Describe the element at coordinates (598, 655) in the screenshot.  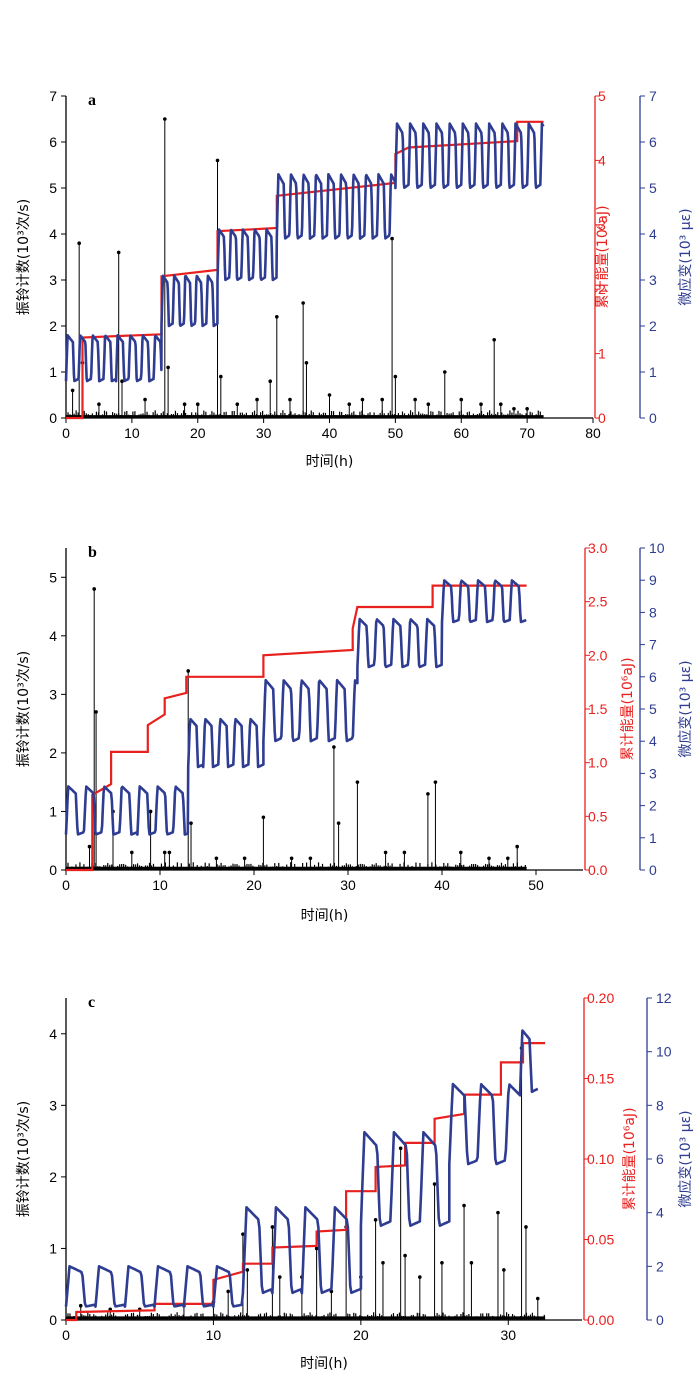
I see `energy-tick-label: 2.0` at that location.